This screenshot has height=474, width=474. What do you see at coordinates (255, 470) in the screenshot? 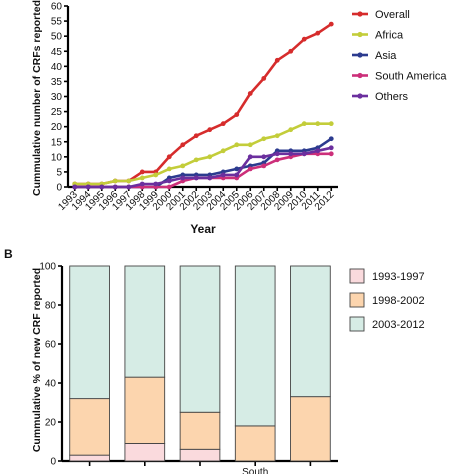
I see `x-tick-label: South` at bounding box center [255, 470].